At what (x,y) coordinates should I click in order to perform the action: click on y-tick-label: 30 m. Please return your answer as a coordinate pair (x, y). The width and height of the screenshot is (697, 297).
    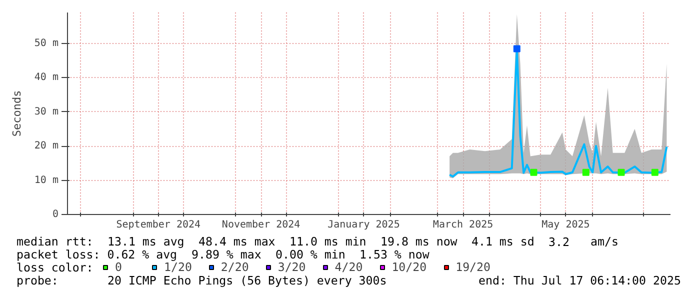
    Looking at the image, I should click on (46, 112).